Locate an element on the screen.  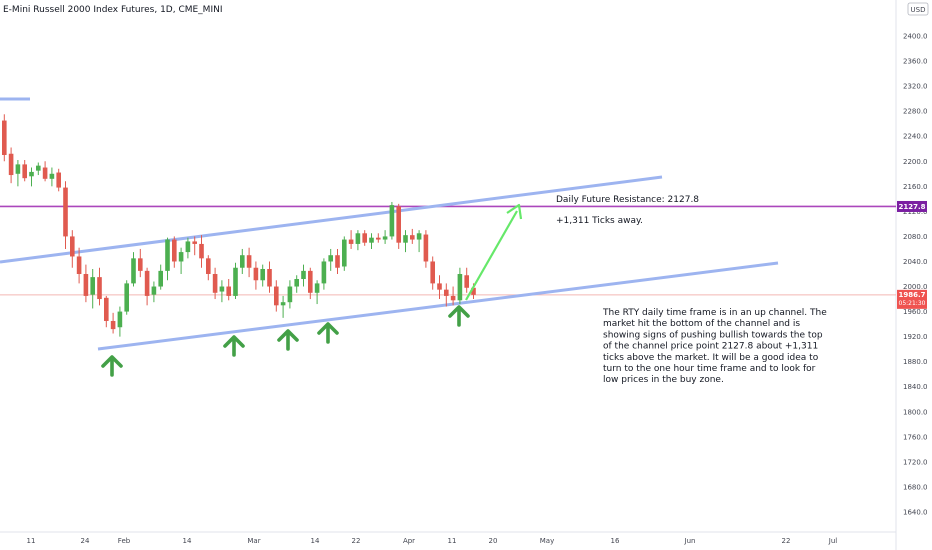
currency-badge is located at coordinates (918, 9).